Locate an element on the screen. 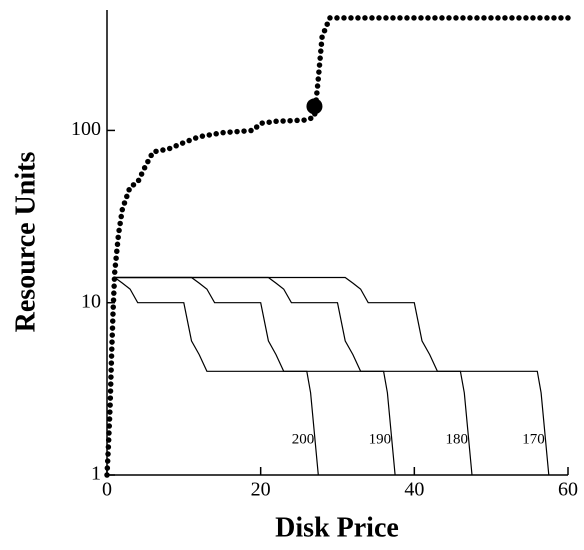  y-axis-title: Resource Units is located at coordinates (25, 242).